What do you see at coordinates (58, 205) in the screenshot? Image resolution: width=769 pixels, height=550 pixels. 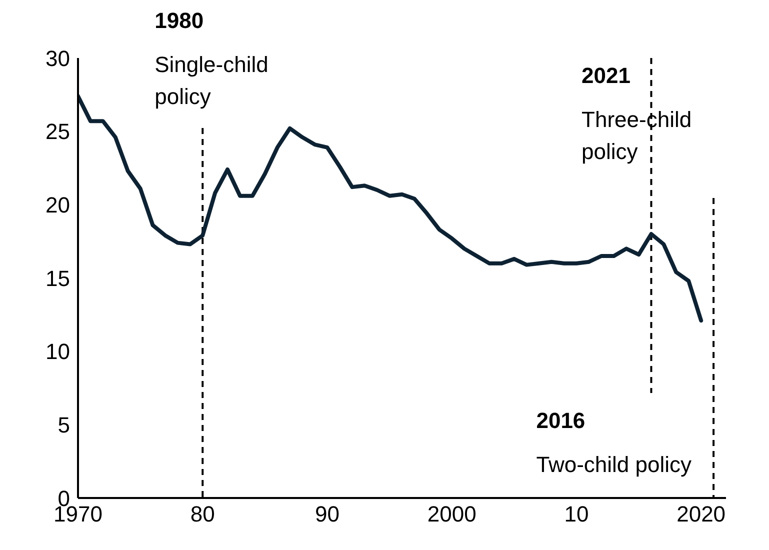 I see `y-tick-label: 20` at bounding box center [58, 205].